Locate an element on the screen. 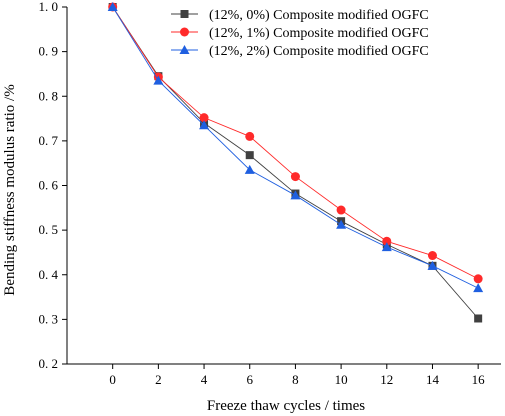  y-tick-label: 0. 4 is located at coordinates (49, 274).